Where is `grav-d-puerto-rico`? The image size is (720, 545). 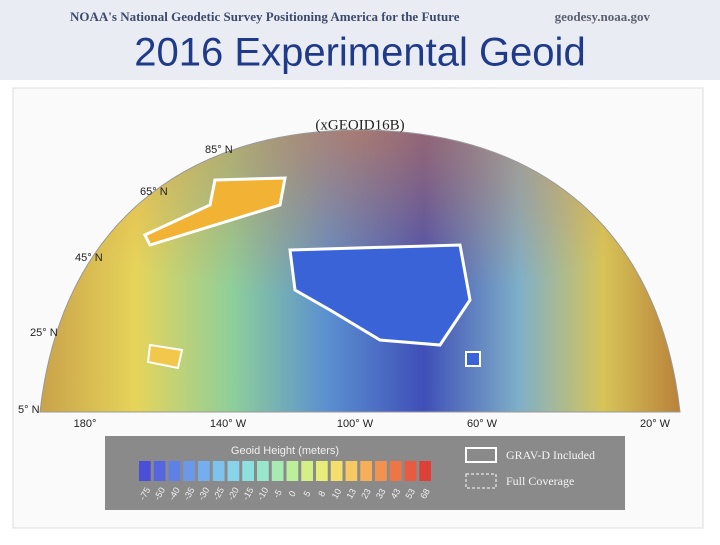
grav-d-puerto-rico is located at coordinates (473, 359).